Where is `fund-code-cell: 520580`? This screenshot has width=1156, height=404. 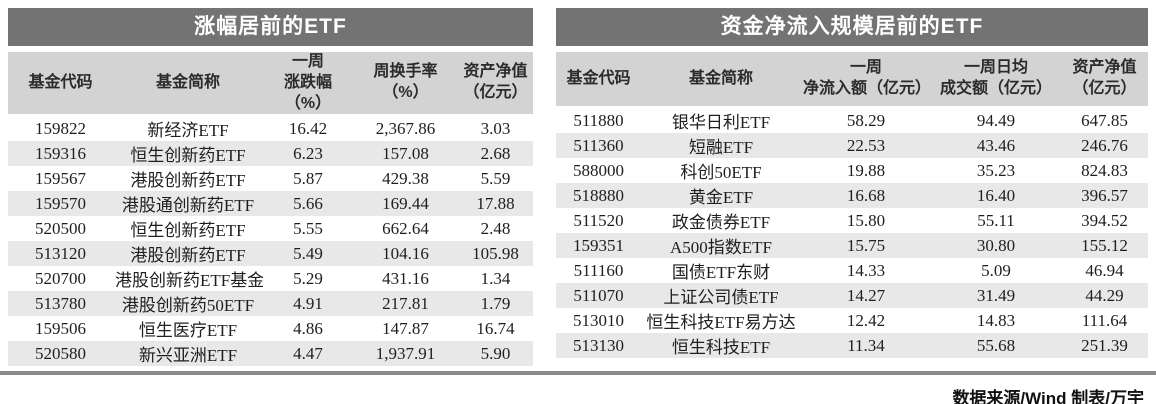
fund-code-cell: 520580 is located at coordinates (60, 353).